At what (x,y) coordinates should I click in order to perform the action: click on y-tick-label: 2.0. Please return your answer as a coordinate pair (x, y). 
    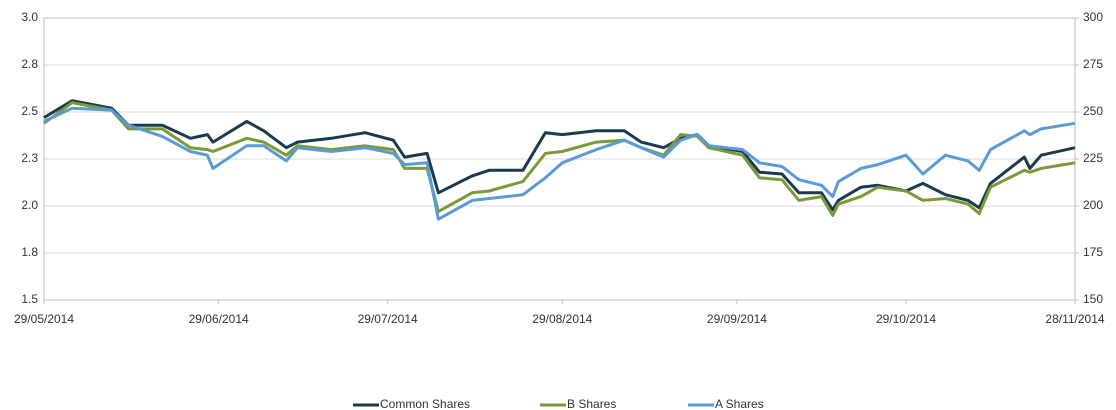
    Looking at the image, I should click on (29, 205).